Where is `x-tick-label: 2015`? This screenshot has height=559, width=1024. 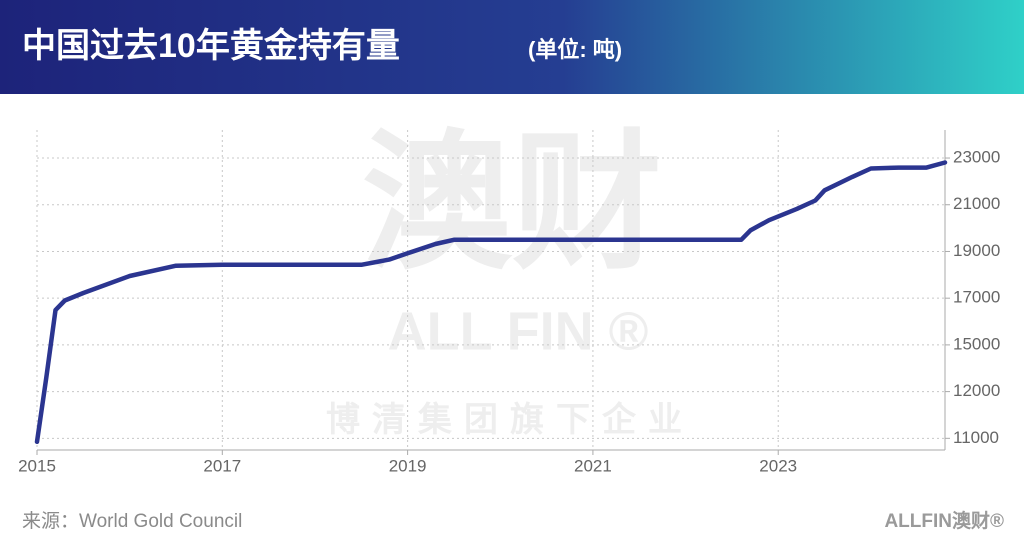 x-tick-label: 2015 is located at coordinates (37, 465).